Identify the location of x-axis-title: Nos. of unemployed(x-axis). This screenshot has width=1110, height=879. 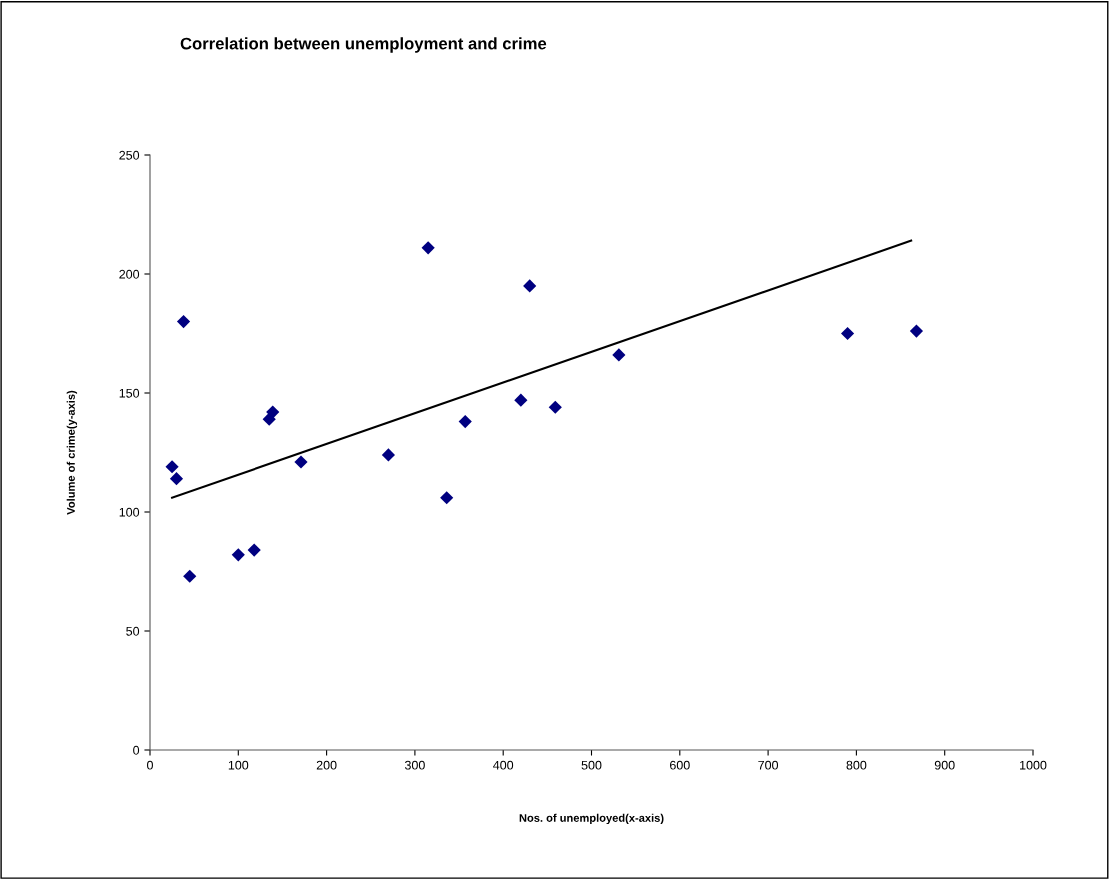
(591, 819).